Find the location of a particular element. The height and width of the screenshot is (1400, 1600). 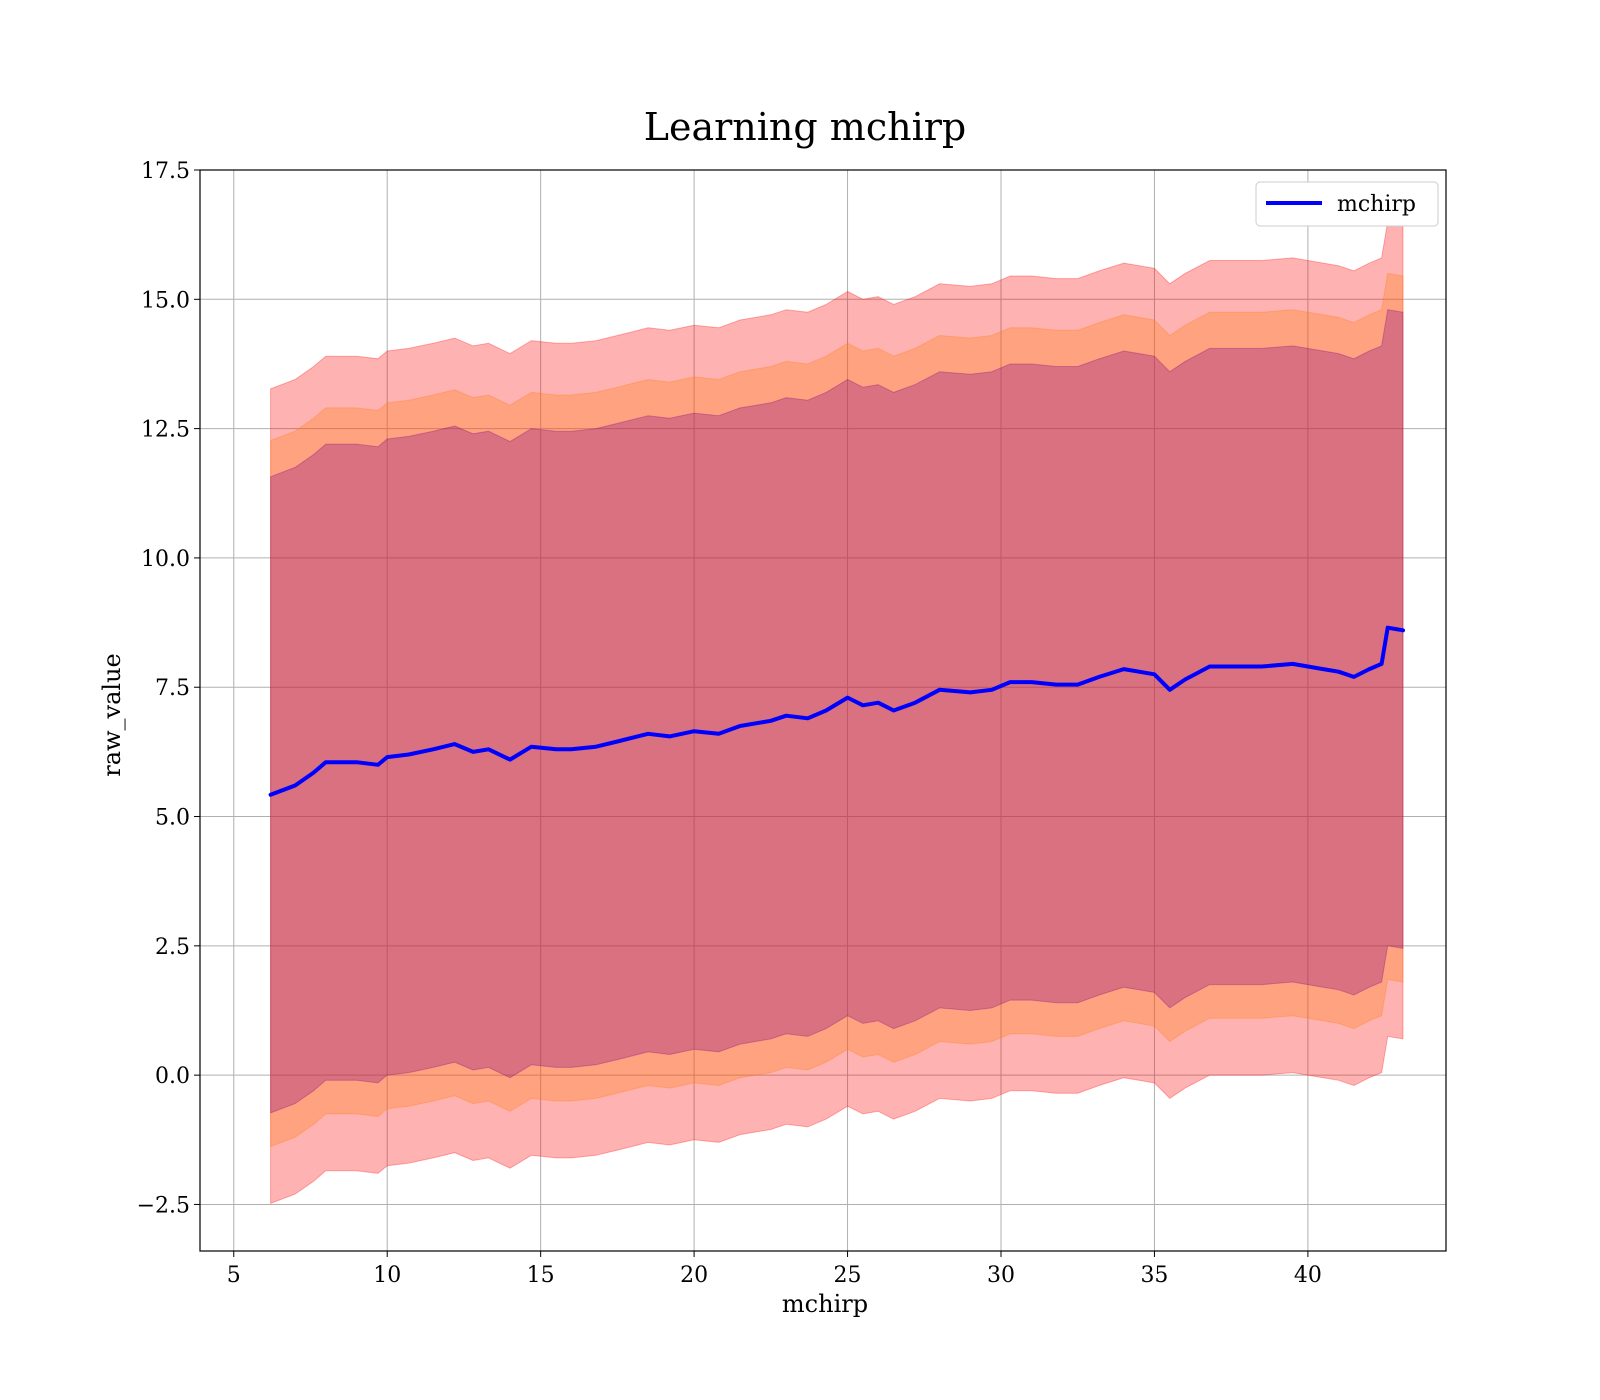

legend: mchirp is located at coordinates (1347, 204).